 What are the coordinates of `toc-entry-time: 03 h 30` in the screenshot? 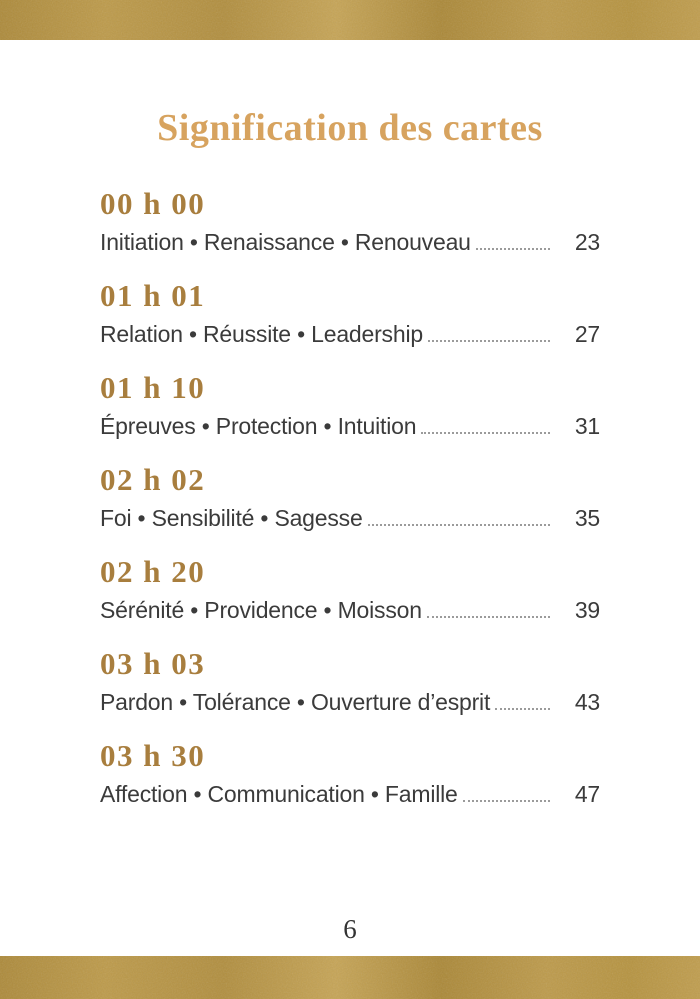 It's located at (153, 755).